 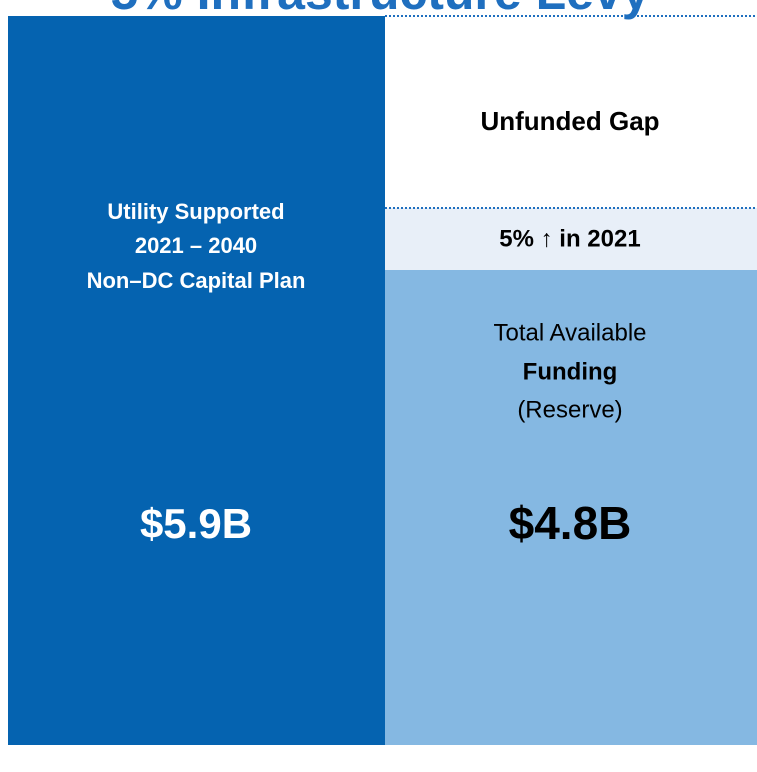 I want to click on increase-band, so click(x=571, y=239).